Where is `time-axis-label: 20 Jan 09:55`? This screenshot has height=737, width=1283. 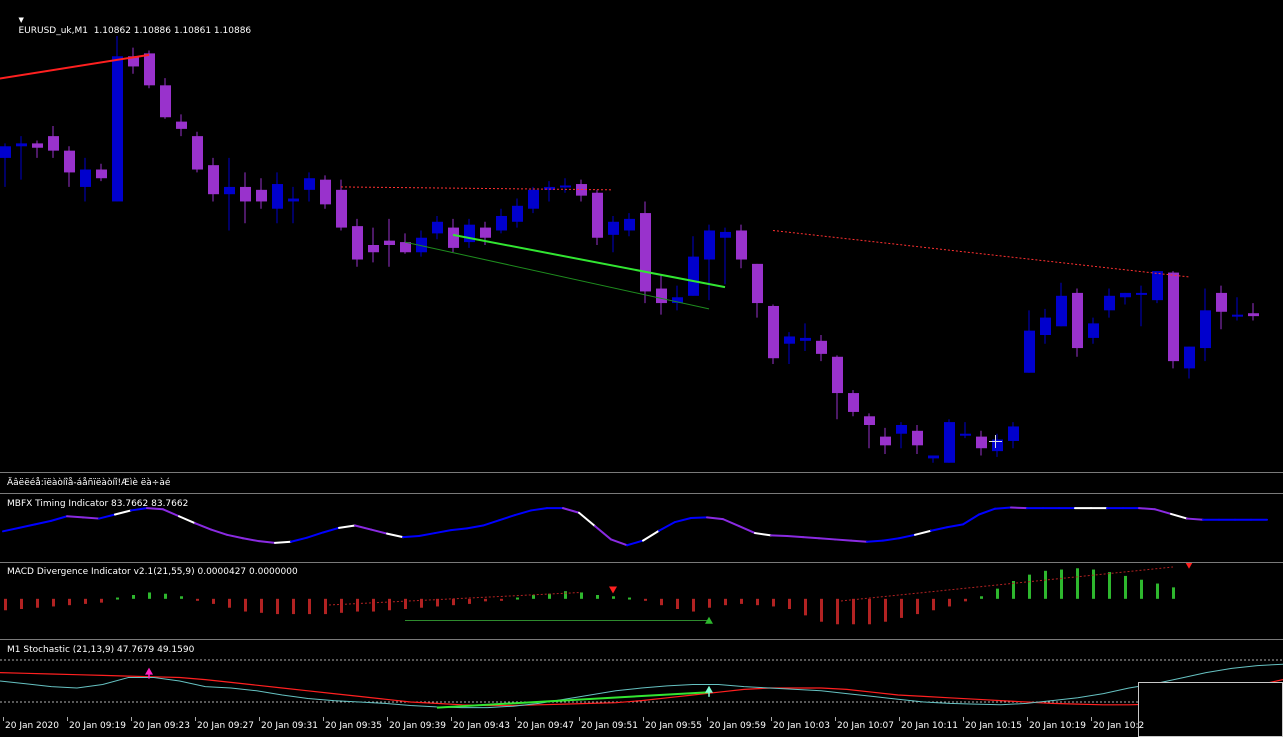
time-axis-label: 20 Jan 09:55 is located at coordinates (673, 726).